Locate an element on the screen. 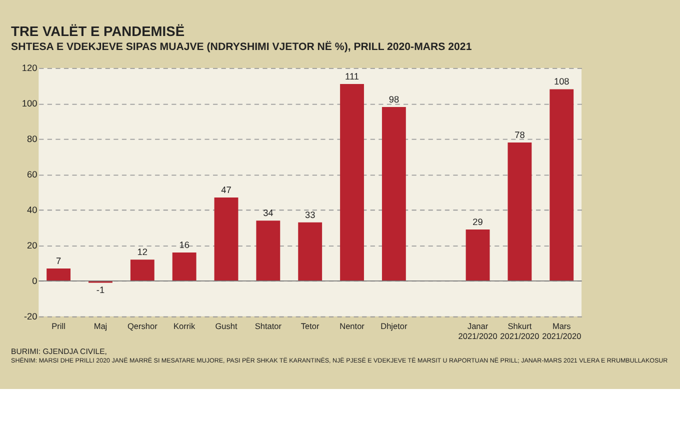  data-label: 47 is located at coordinates (226, 189).